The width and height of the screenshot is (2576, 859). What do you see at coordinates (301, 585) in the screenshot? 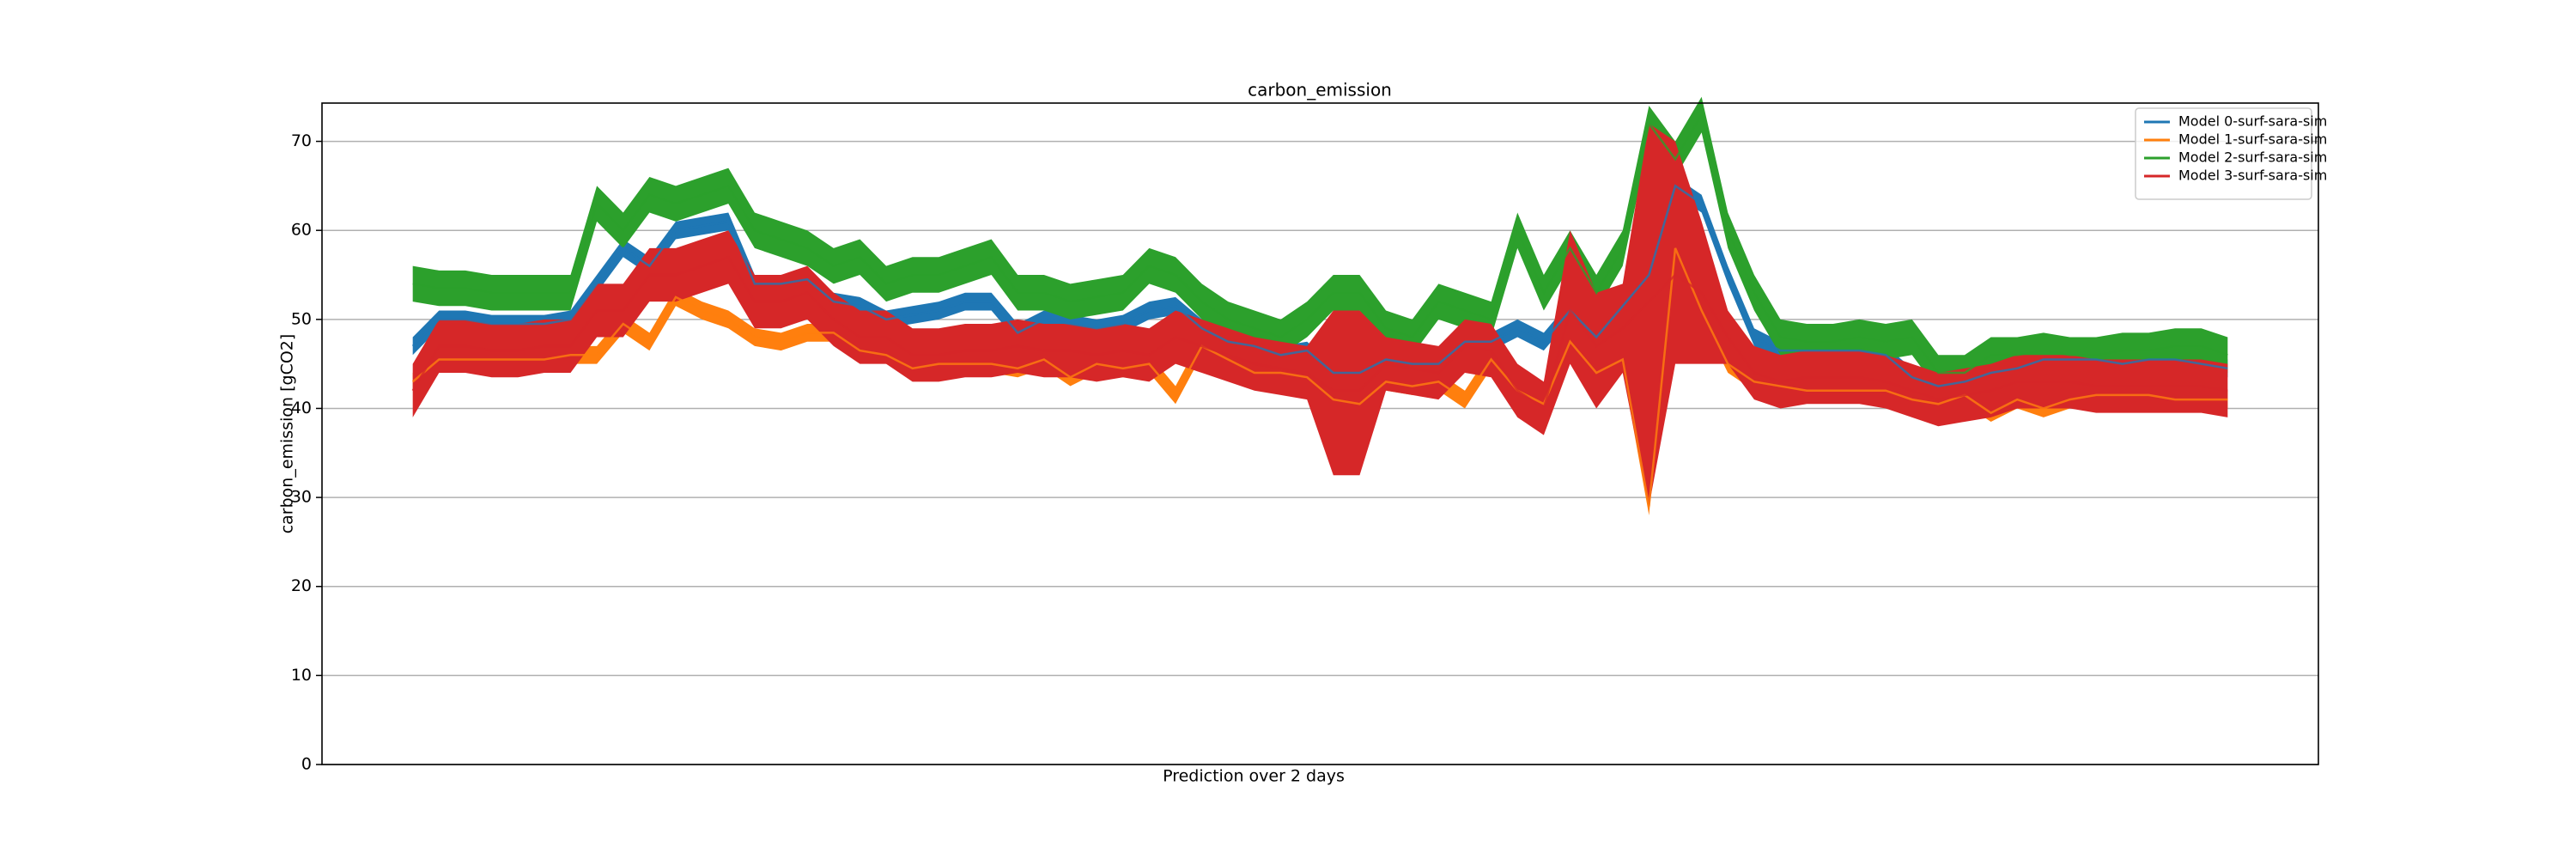
I see `y-tick-label: 20` at bounding box center [301, 585].